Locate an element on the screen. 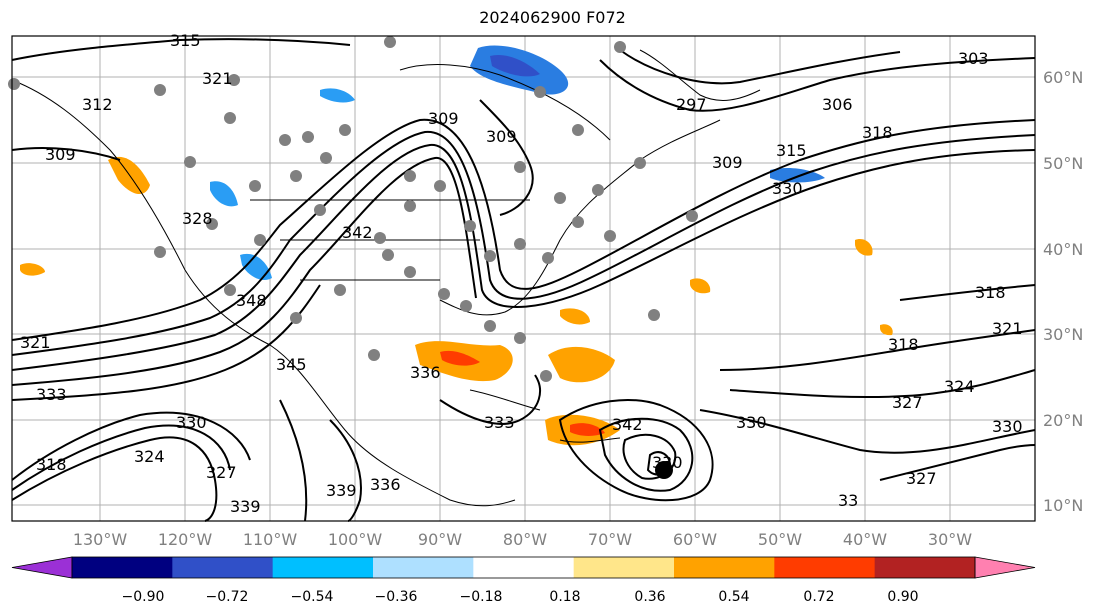  lon-label: 110°W is located at coordinates (270, 539).